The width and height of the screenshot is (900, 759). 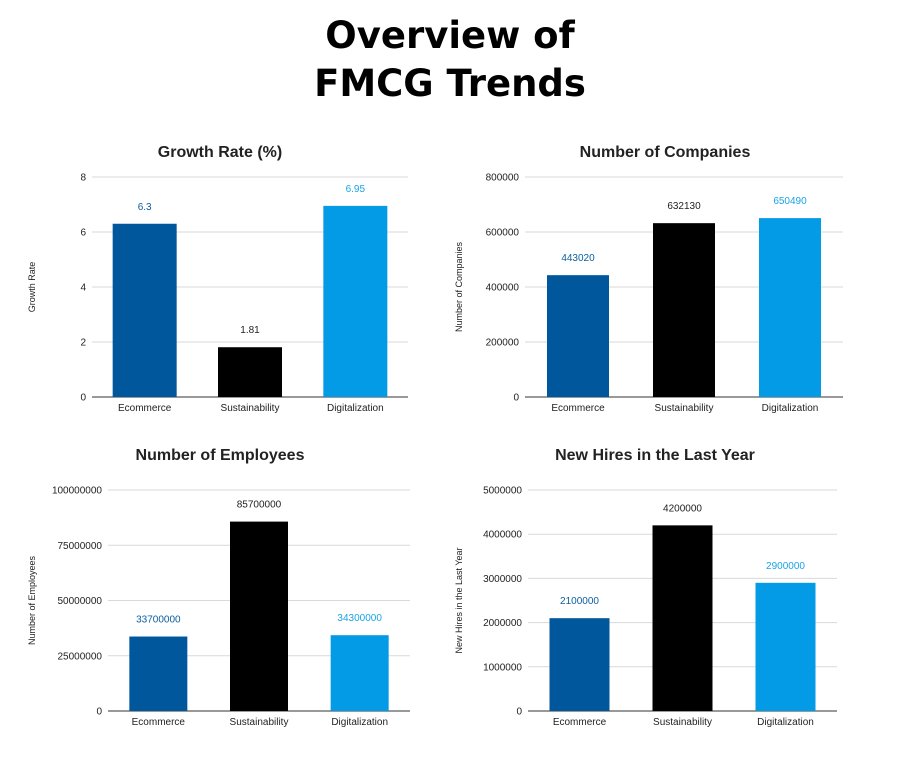 I want to click on data-label: 34300000, so click(x=359, y=618).